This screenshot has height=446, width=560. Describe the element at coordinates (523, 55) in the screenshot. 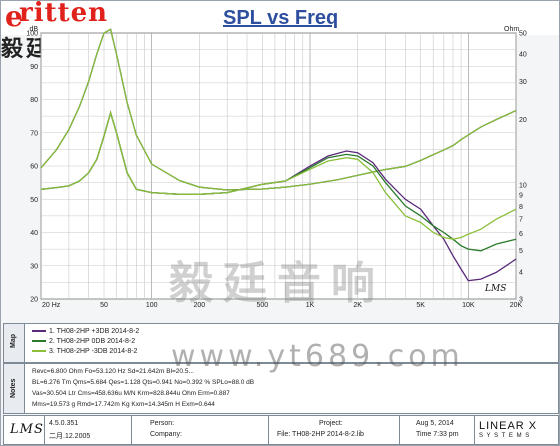

I see `y-right-tick-label: 40` at that location.